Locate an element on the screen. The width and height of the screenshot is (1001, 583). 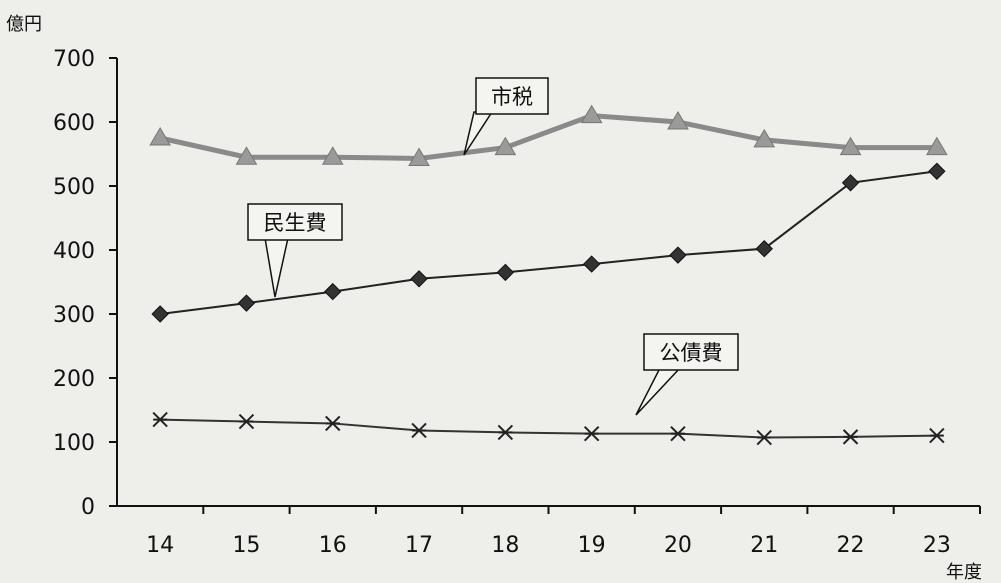
x-tick-label: 17 is located at coordinates (419, 545).